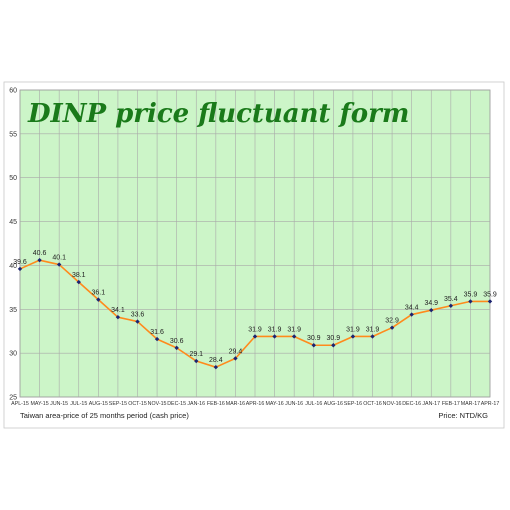 The width and height of the screenshot is (510, 510). I want to click on y-axis-title: Price: NTD/KG, so click(463, 415).